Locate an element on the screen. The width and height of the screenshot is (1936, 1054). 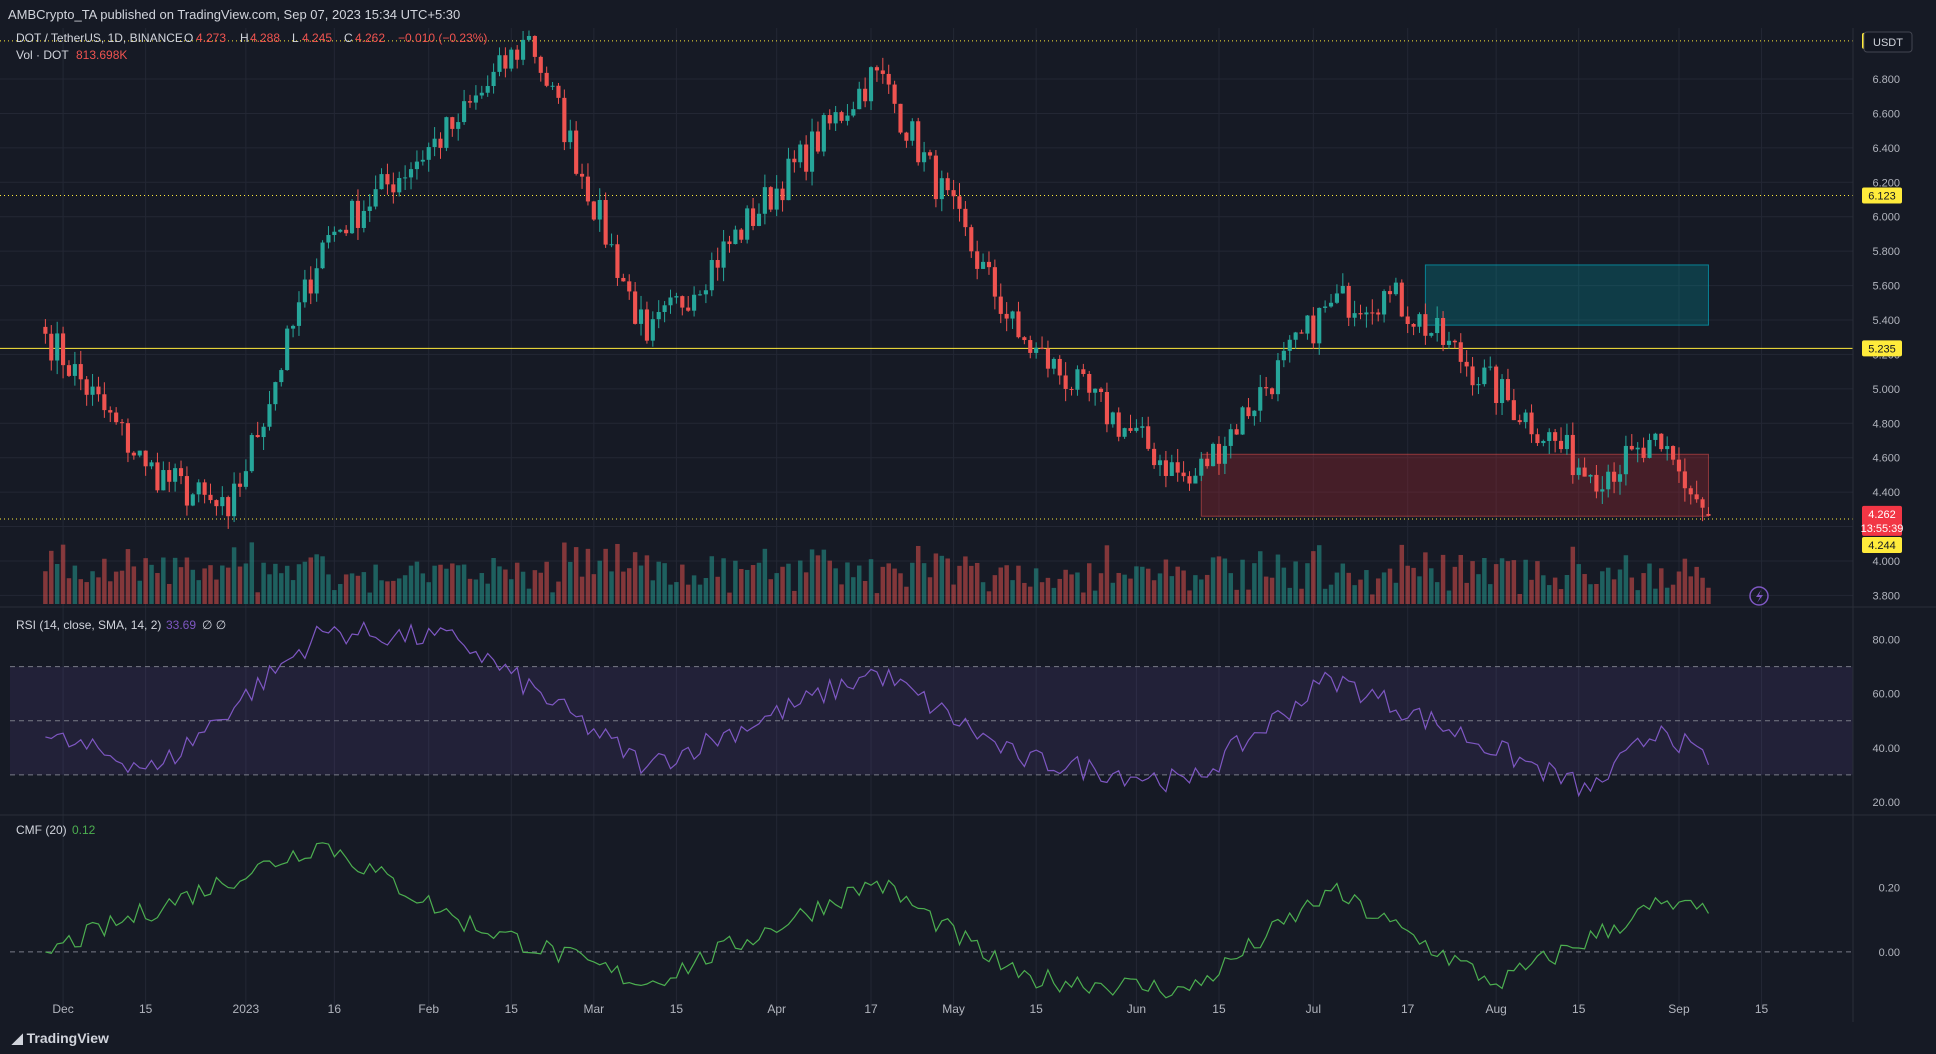
price-marker: 4.262 13:55:39 is located at coordinates (1882, 520).